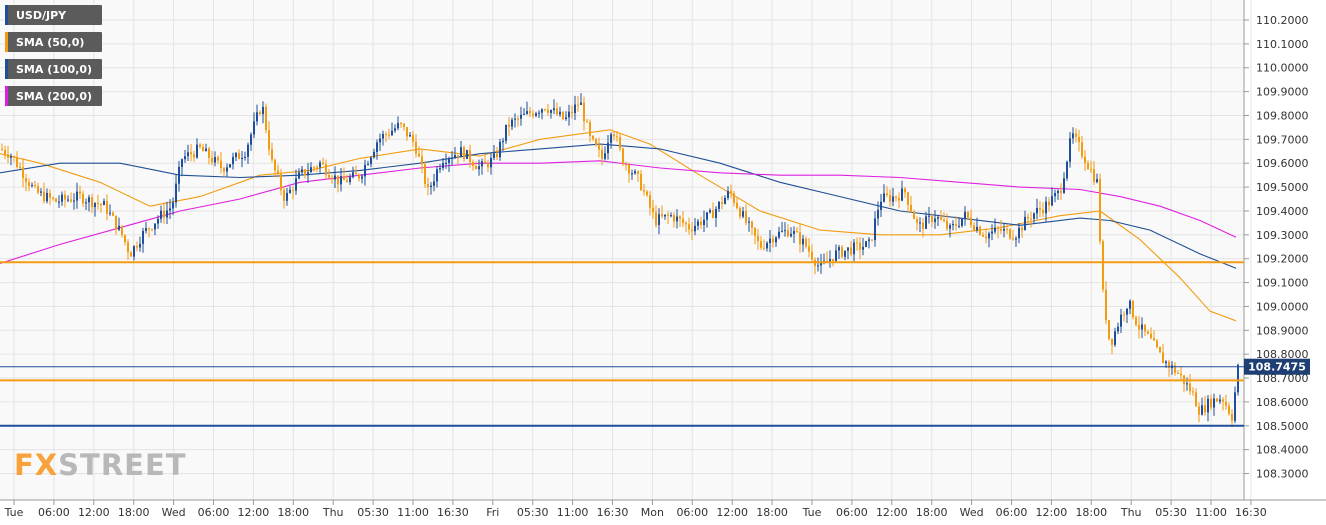 This screenshot has width=1326, height=525. What do you see at coordinates (1282, 402) in the screenshot?
I see `y-tick-label: 108.6000` at bounding box center [1282, 402].